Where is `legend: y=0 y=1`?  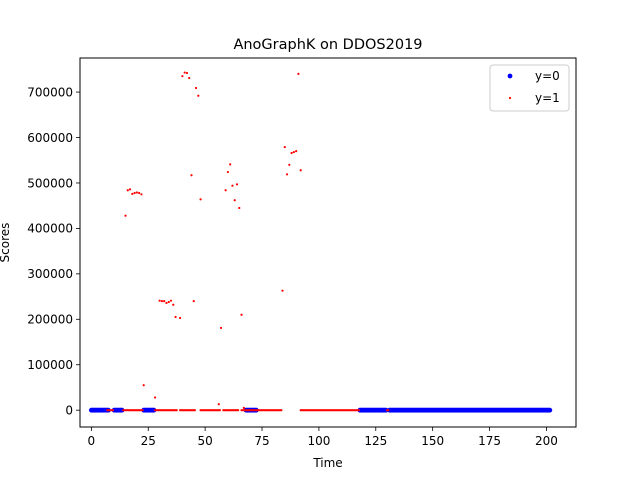
legend: y=0 y=1 is located at coordinates (529, 88).